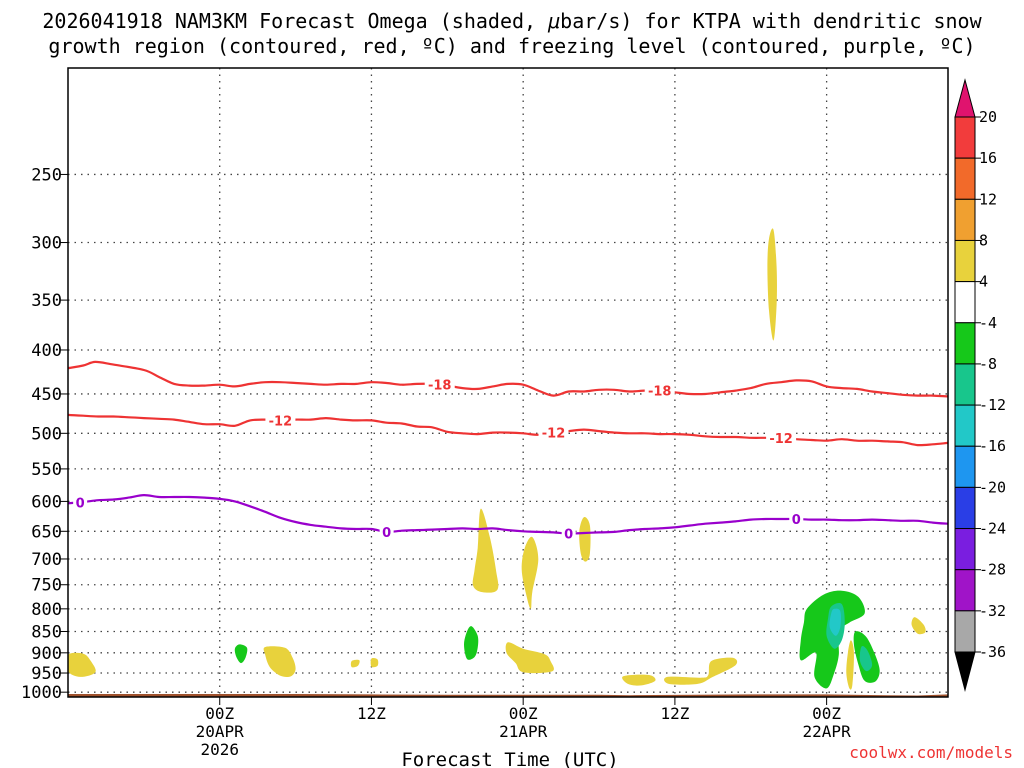 Image resolution: width=1024 pixels, height=768 pixels. I want to click on y-tick-label: 750, so click(46, 586).